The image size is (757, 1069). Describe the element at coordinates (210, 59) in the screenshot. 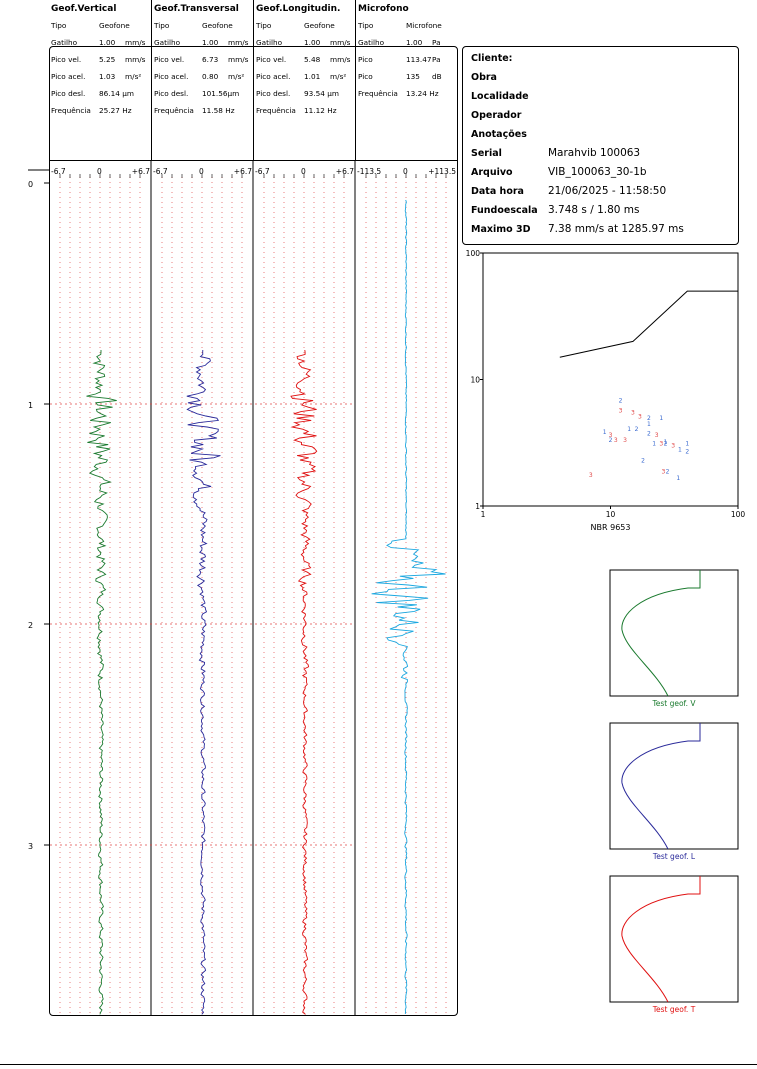

I see `row-value: 6.73` at that location.